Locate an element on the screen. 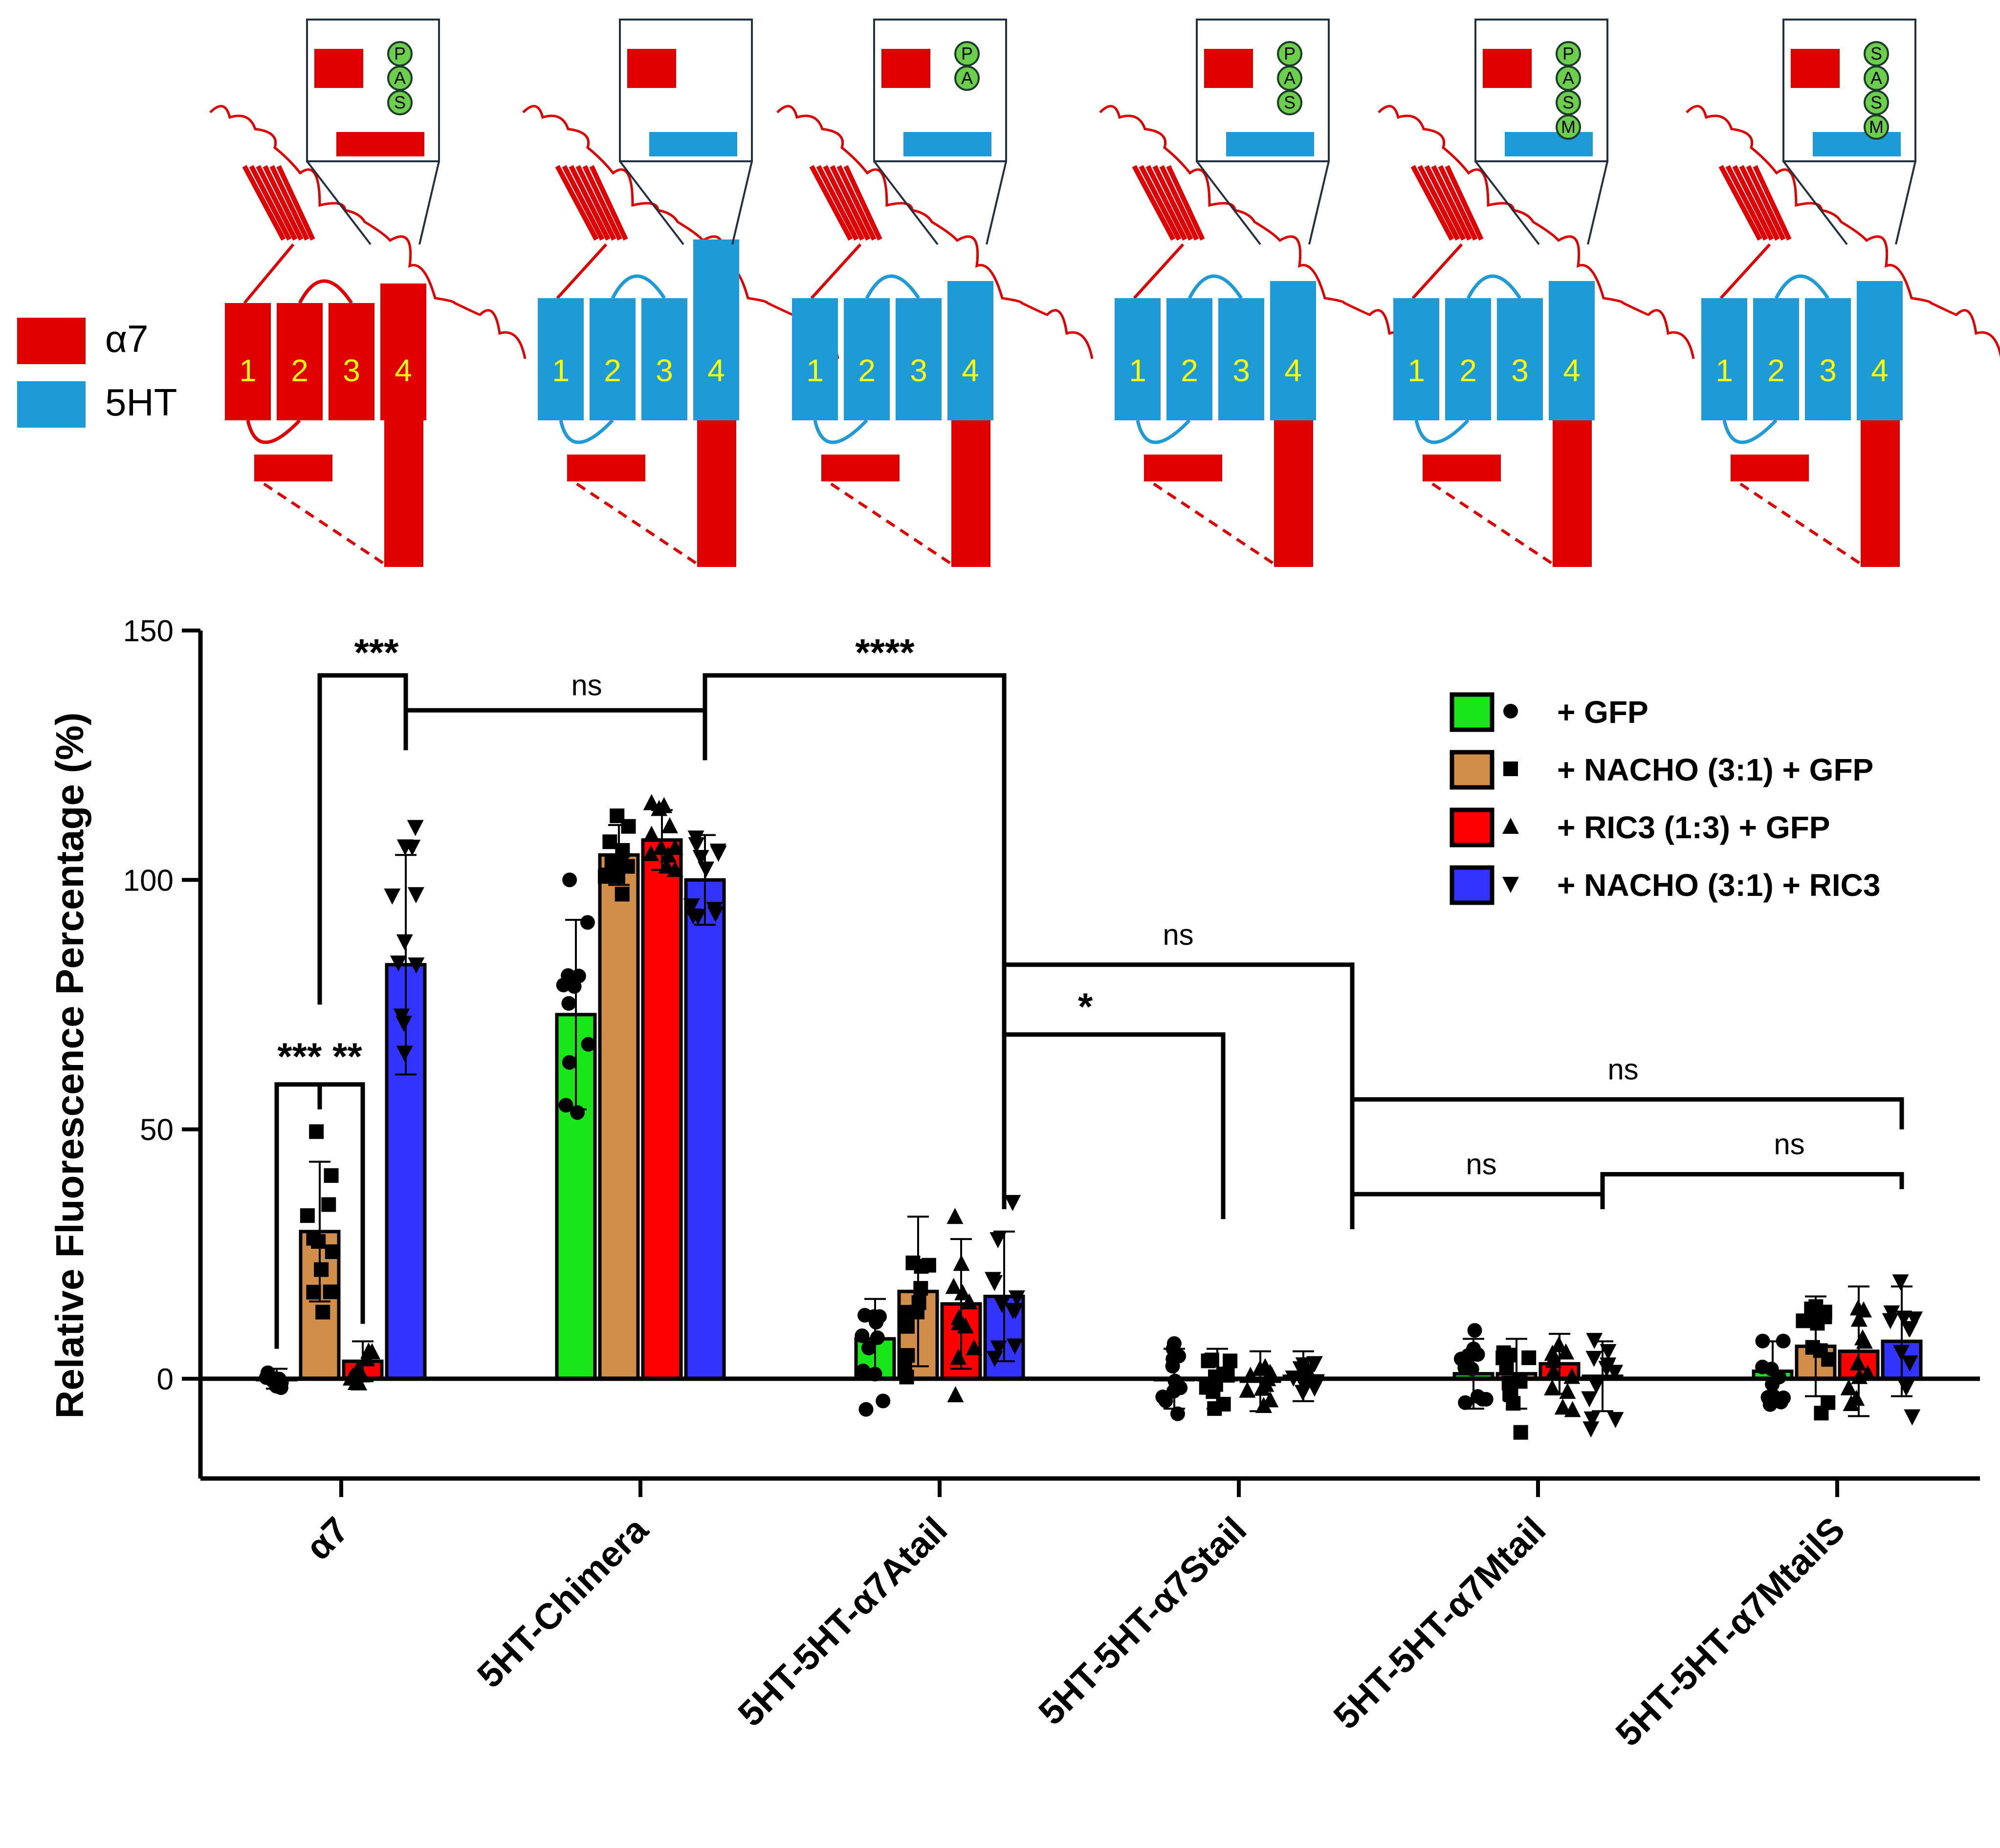 This screenshot has height=1848, width=2000. schematic-legend-label: α7 is located at coordinates (127, 338).